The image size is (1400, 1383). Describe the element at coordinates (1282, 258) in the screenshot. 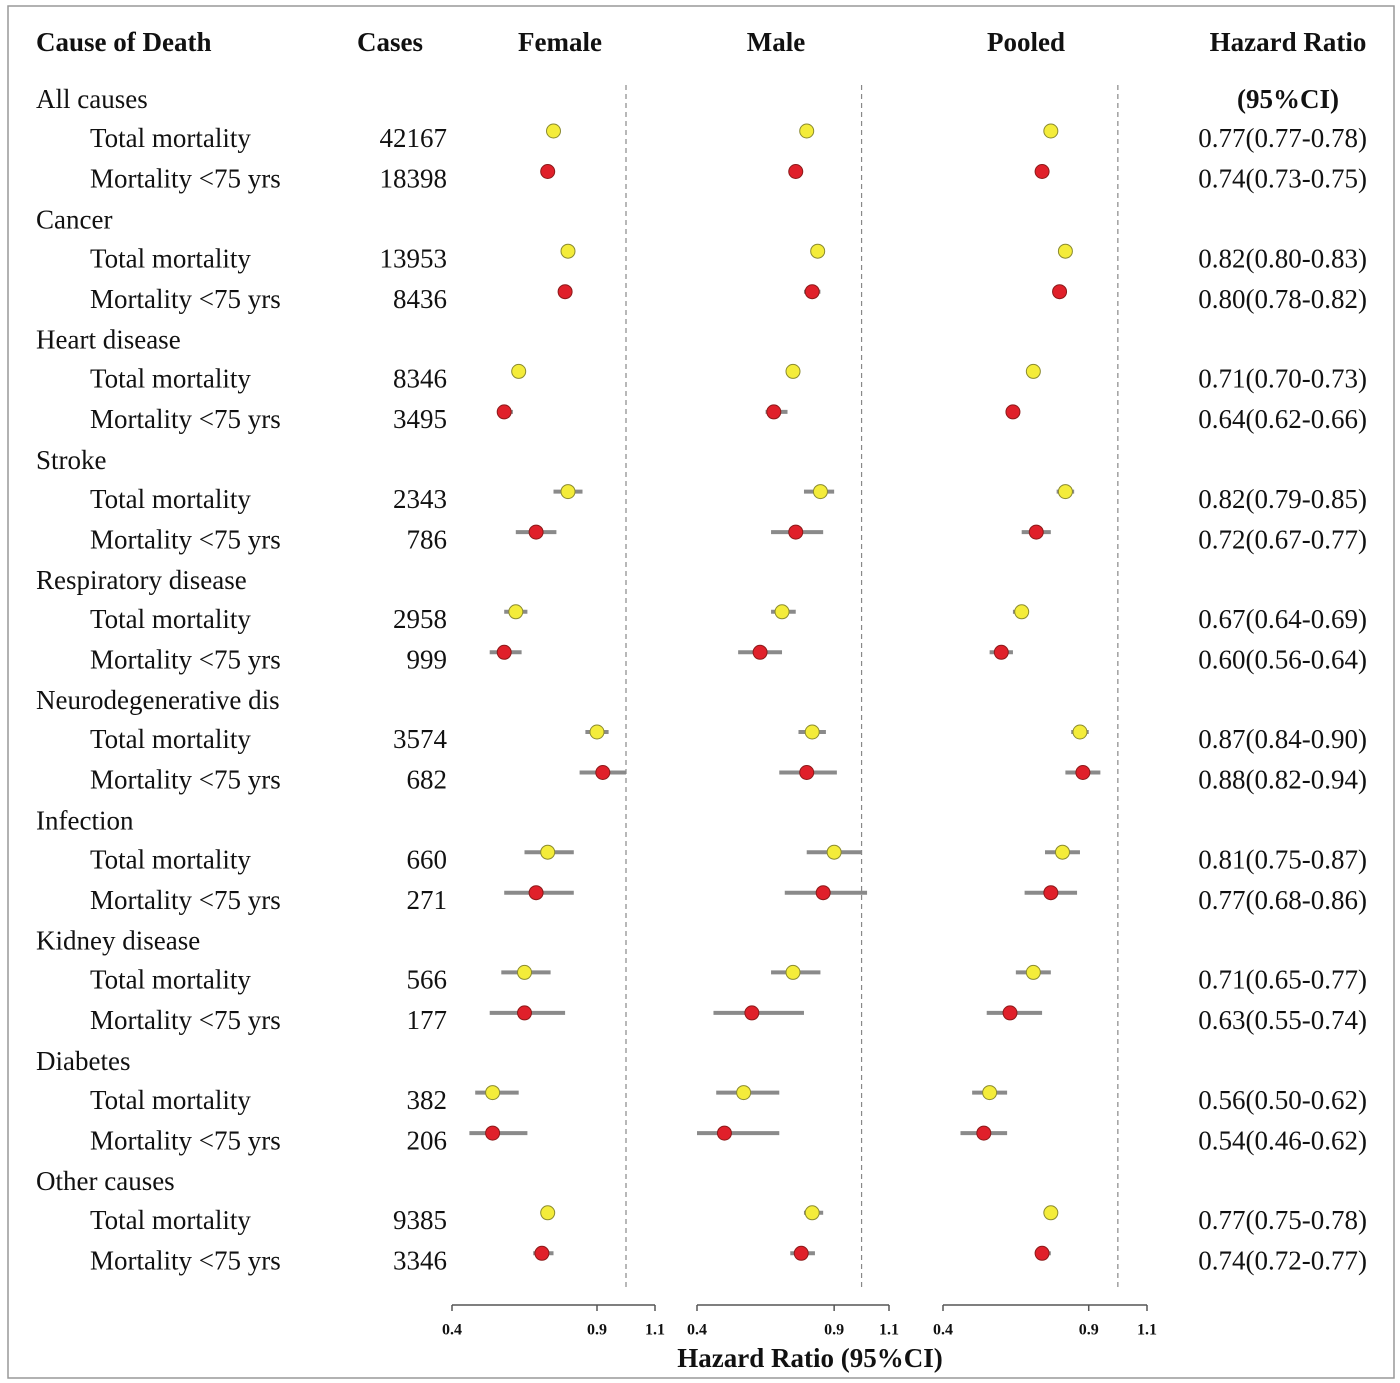

I see `hr-label: 0.82(0.80-0.83)` at that location.